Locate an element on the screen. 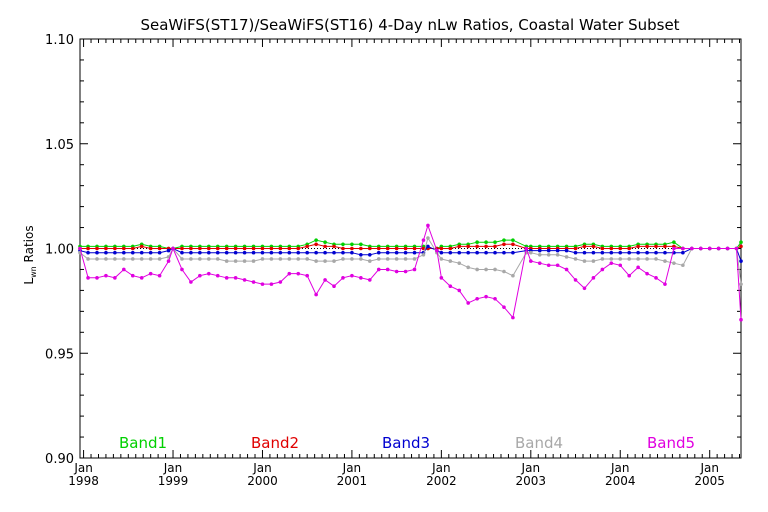 Image resolution: width=768 pixels, height=512 pixels. y-axis-label-rest: Ratios is located at coordinates (29, 245).